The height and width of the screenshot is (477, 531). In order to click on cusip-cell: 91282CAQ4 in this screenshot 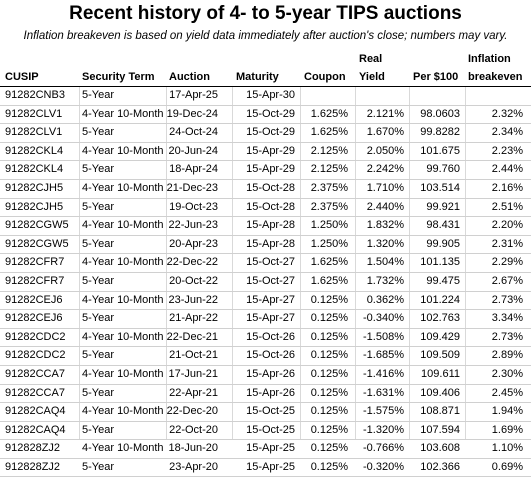, I will do `click(35, 411)`.